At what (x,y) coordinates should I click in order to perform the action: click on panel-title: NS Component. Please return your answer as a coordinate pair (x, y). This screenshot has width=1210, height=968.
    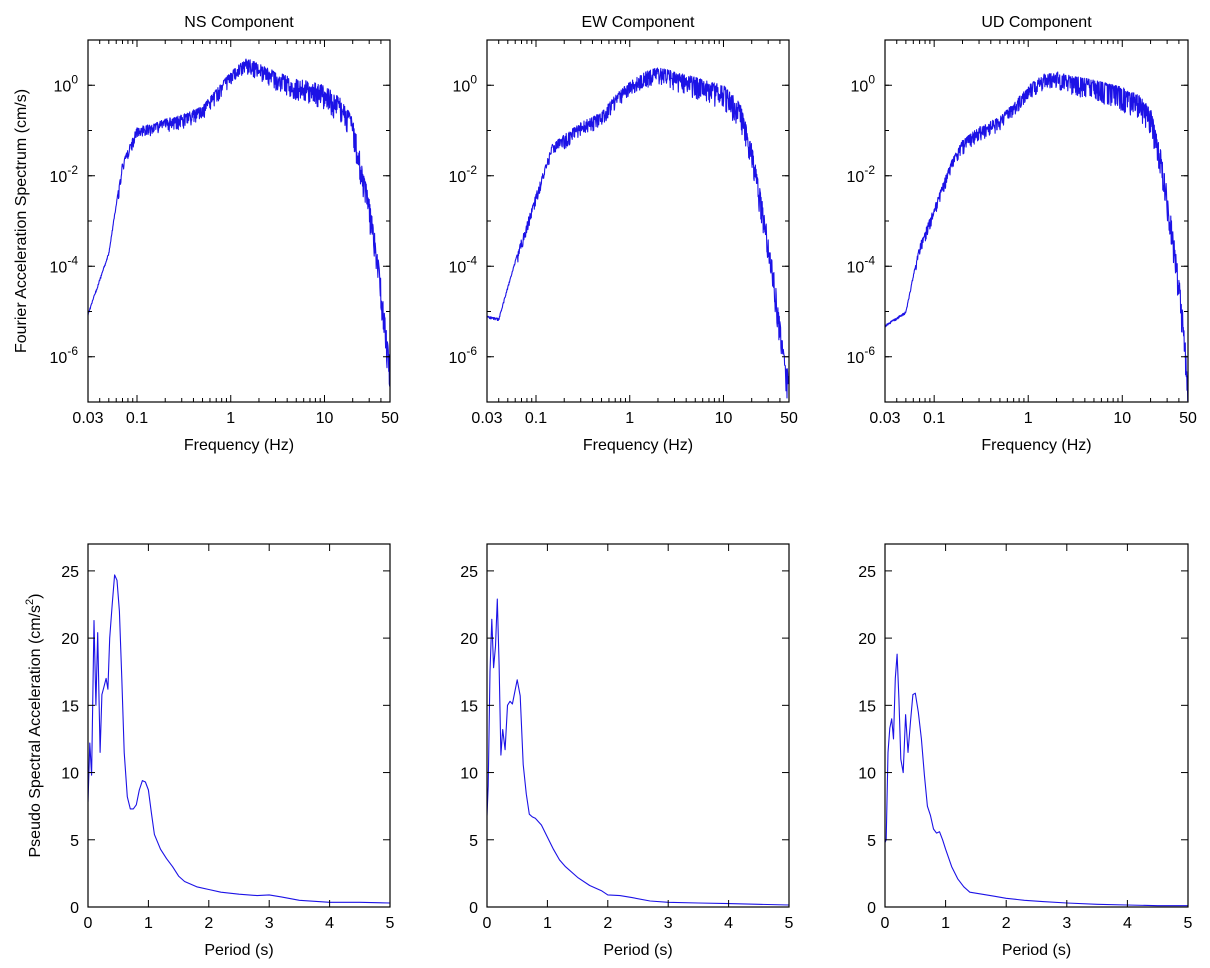
    Looking at the image, I should click on (239, 22).